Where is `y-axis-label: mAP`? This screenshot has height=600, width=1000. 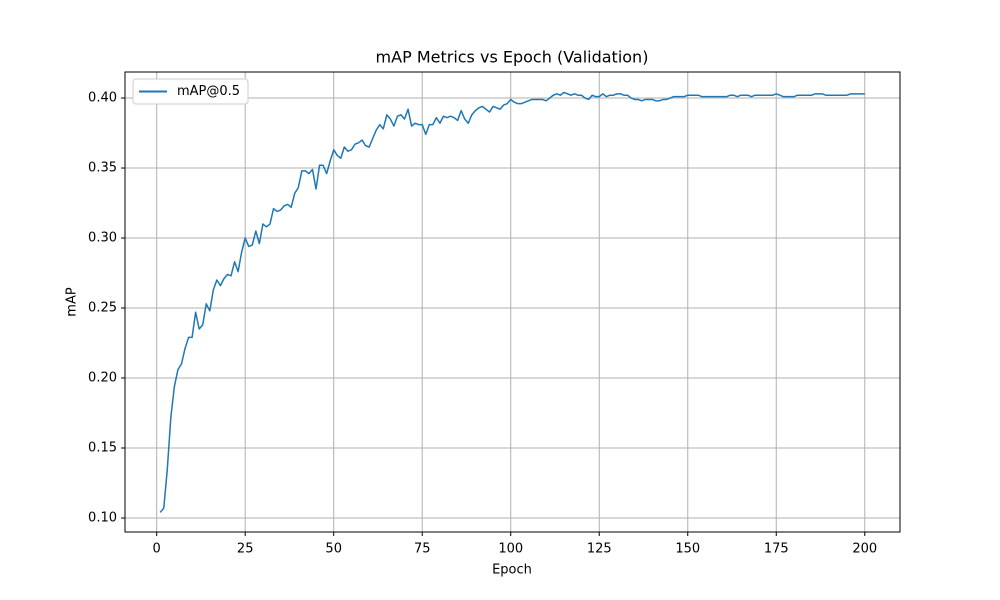
y-axis-label: mAP is located at coordinates (72, 302).